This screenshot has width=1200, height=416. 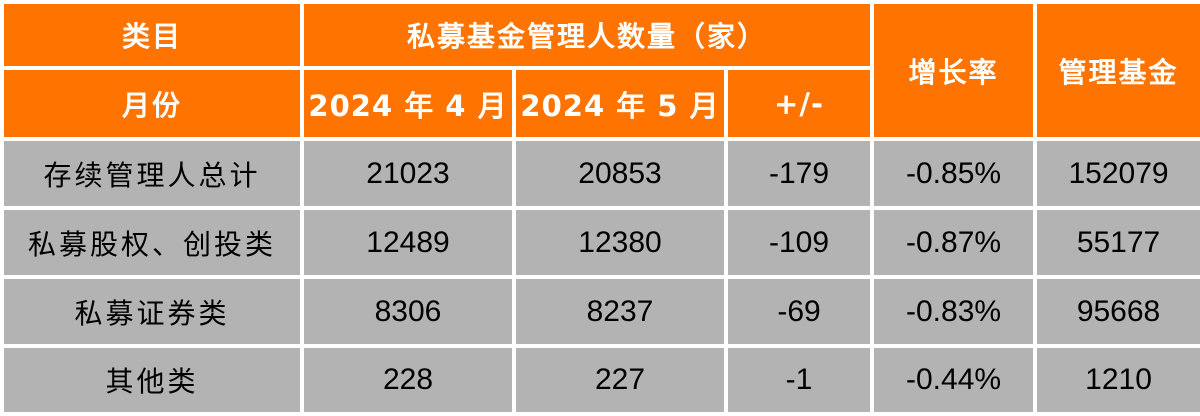 What do you see at coordinates (587, 35) in the screenshot?
I see `header-manager-count: 私募基金管理人数量（家）` at bounding box center [587, 35].